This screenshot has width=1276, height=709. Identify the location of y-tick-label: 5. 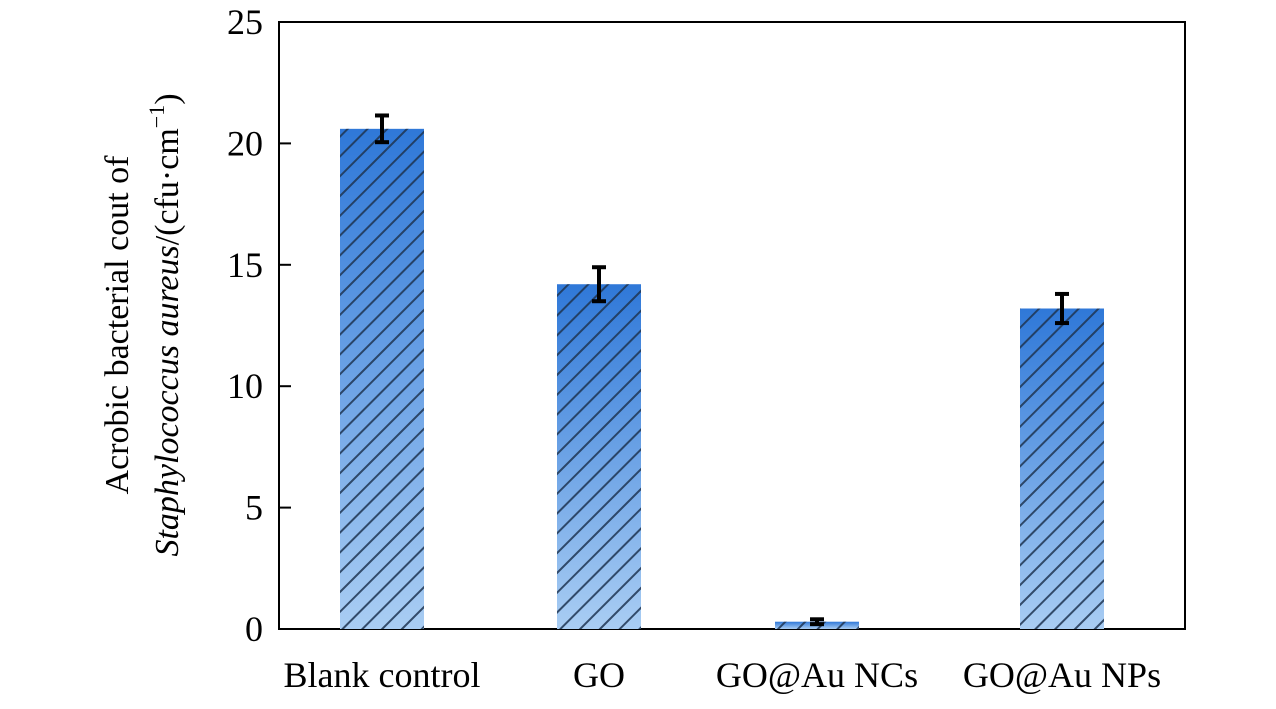
(254, 508).